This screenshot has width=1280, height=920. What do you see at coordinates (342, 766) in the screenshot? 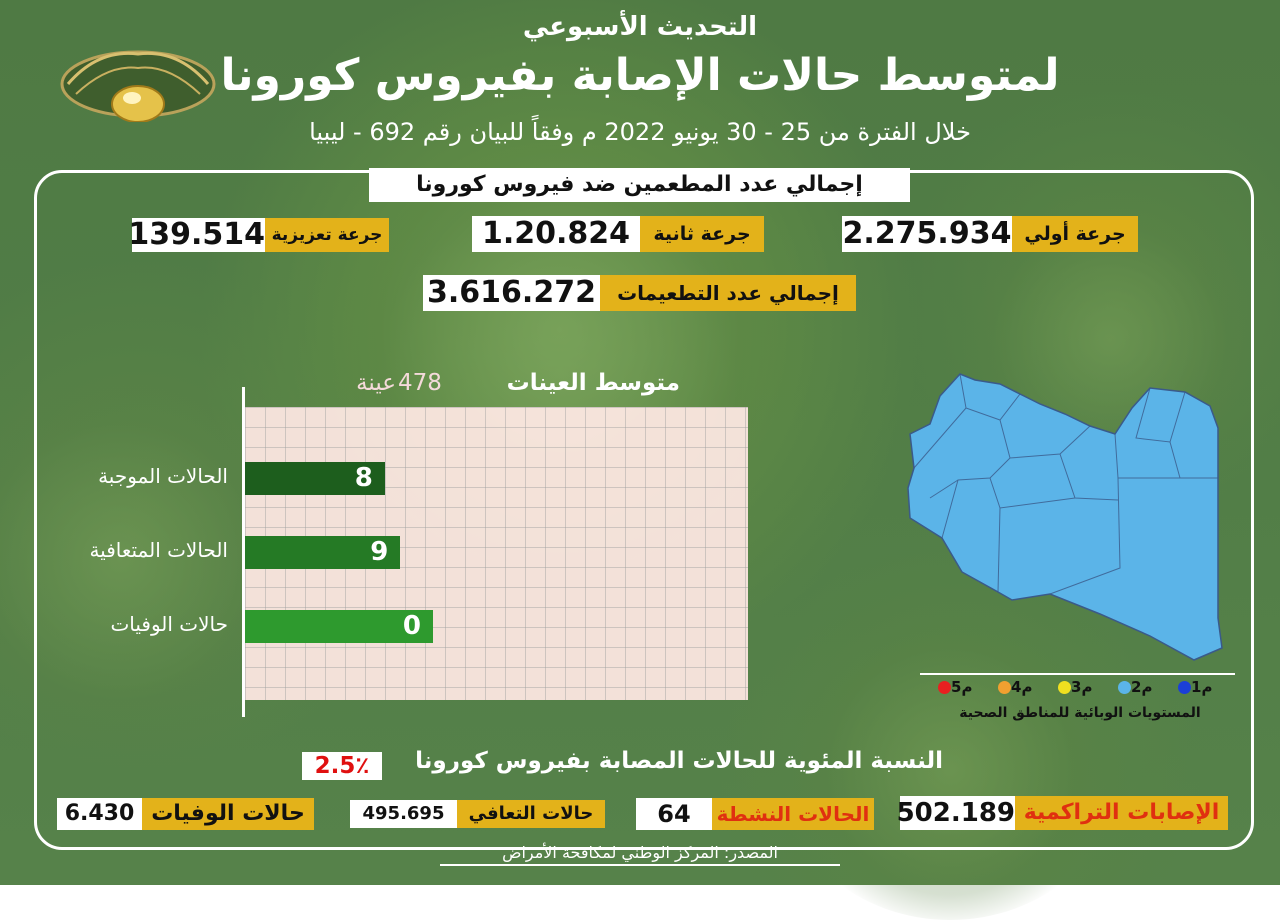
I see `percentage-value: 2.5٪` at bounding box center [342, 766].